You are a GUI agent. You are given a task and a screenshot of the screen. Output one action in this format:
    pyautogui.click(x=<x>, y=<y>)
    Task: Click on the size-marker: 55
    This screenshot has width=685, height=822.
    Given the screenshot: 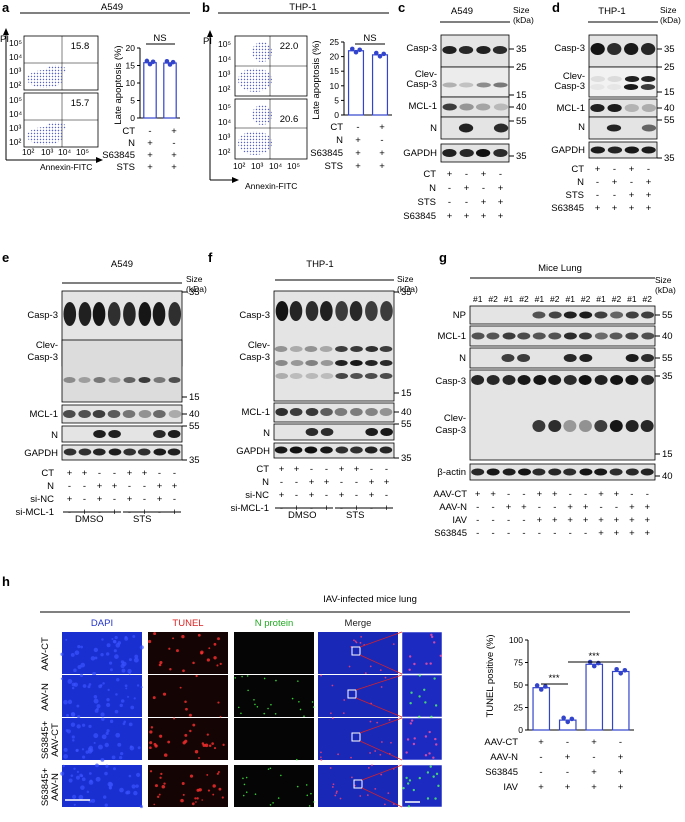 What is the action you would take?
    pyautogui.click(x=667, y=358)
    